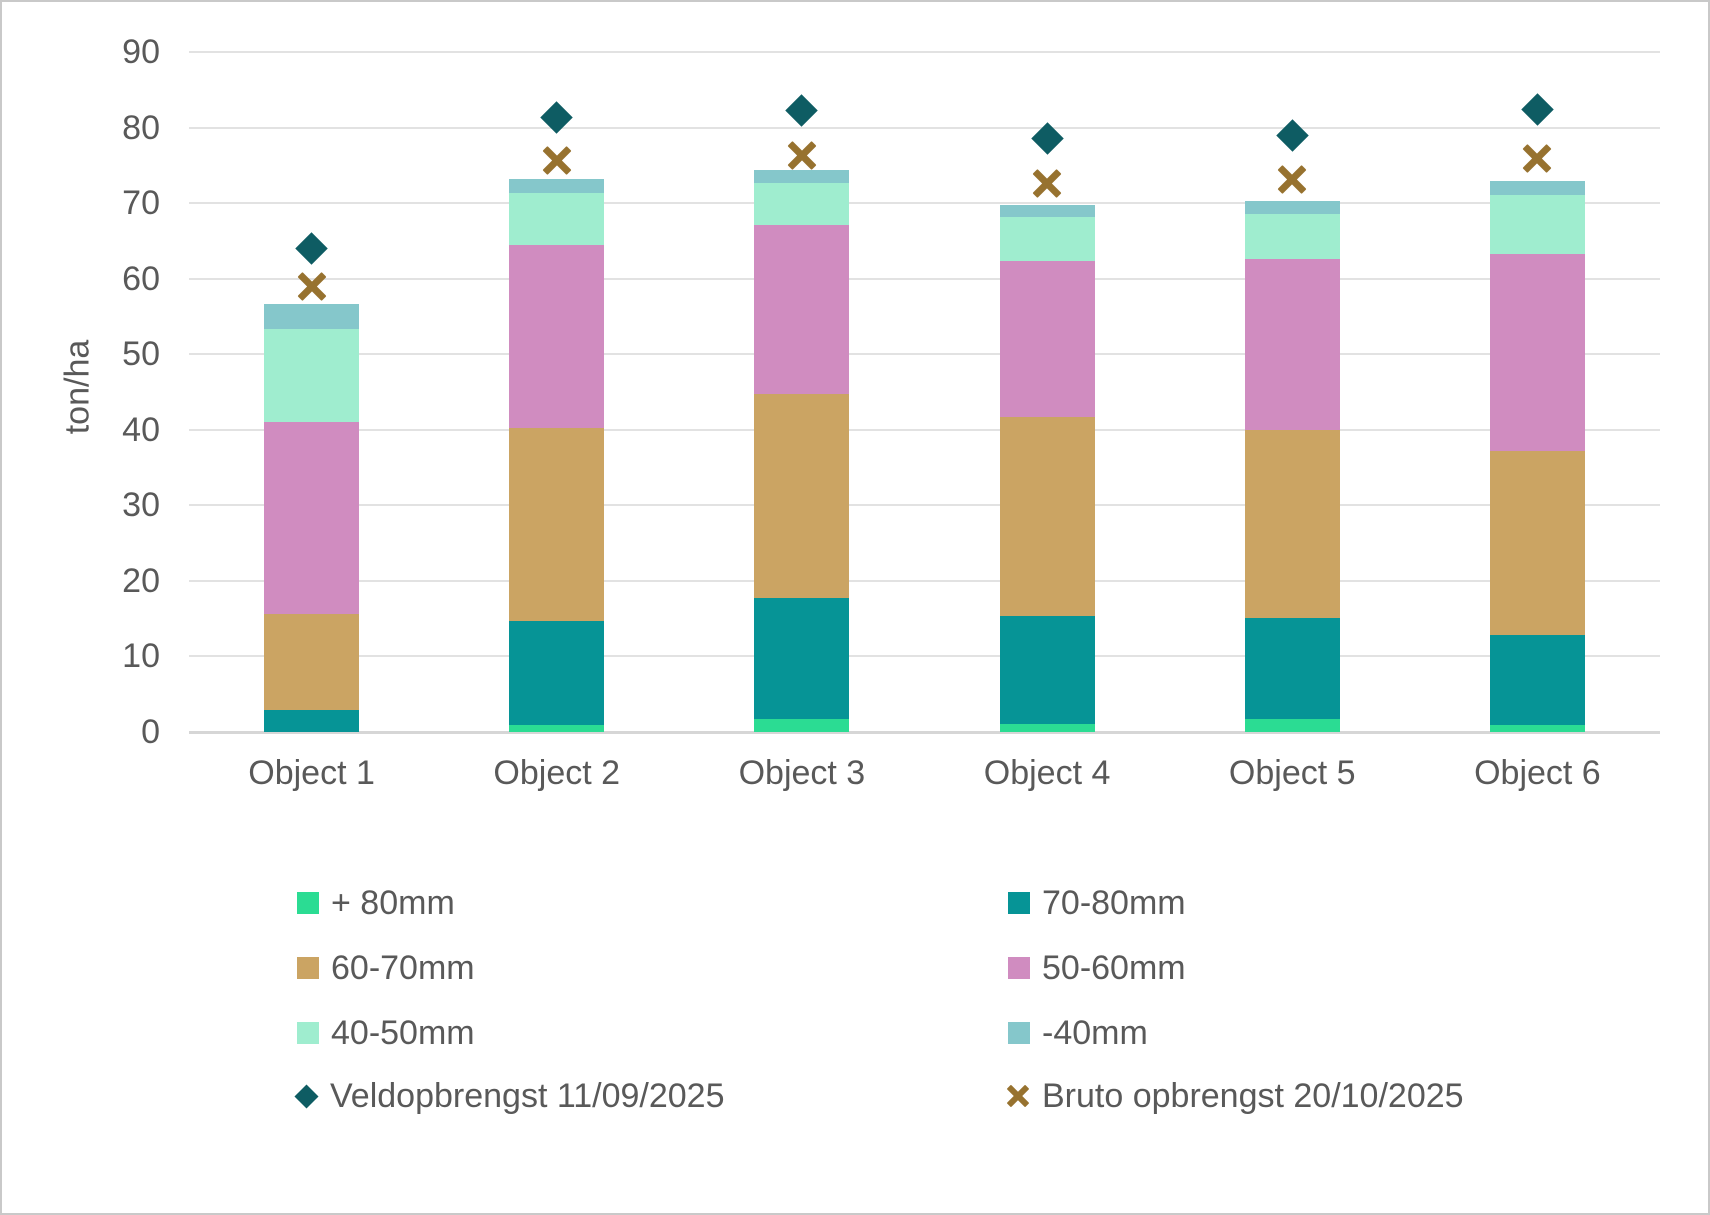 The width and height of the screenshot is (1710, 1215). What do you see at coordinates (1095, 1032) in the screenshot?
I see `legend-label-minus40: -40mm` at bounding box center [1095, 1032].